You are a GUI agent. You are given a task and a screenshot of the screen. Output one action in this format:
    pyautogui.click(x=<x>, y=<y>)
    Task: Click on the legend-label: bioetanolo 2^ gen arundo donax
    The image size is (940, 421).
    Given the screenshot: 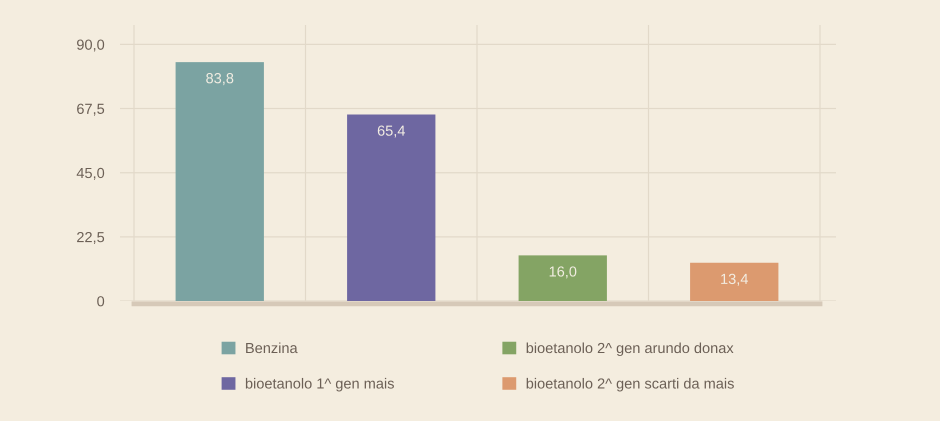 What is the action you would take?
    pyautogui.click(x=630, y=349)
    